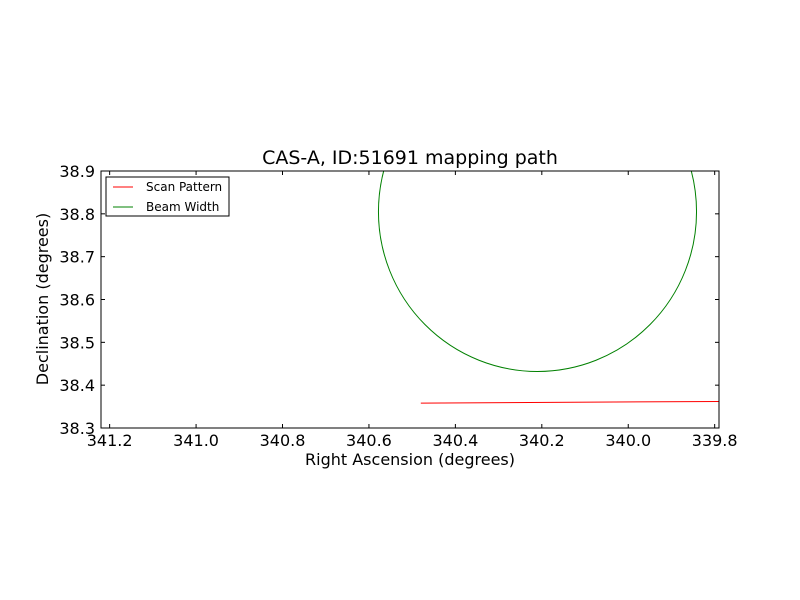 This screenshot has height=600, width=800. I want to click on x-tick-label: 340.4, so click(455, 440).